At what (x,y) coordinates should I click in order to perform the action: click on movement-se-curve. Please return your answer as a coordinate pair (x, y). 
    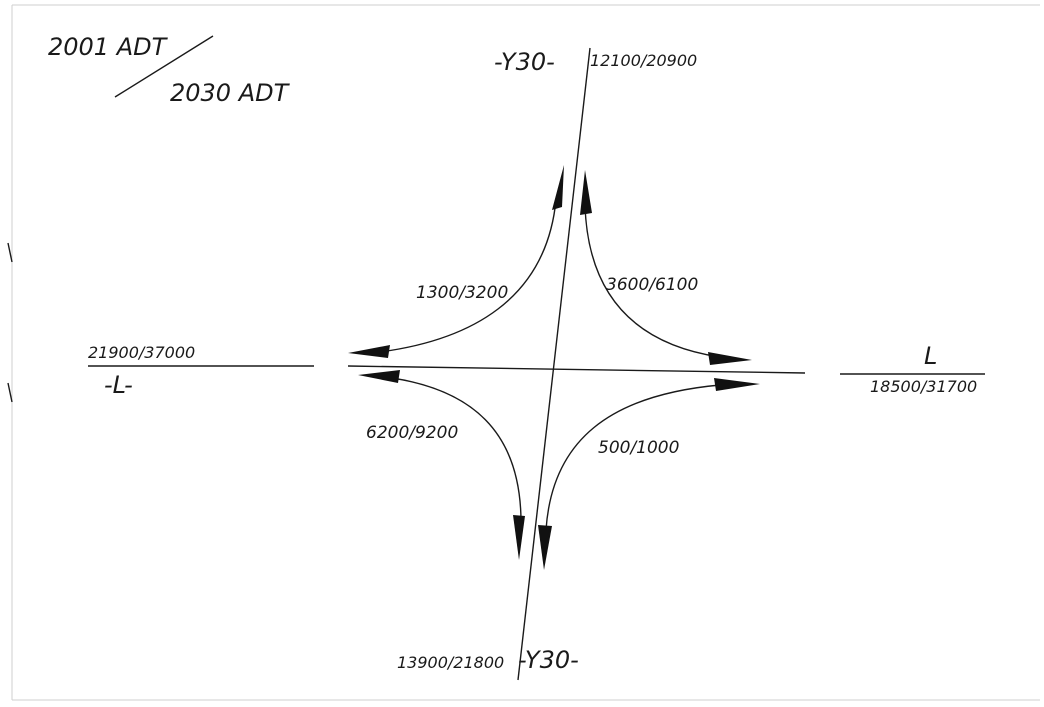
    Looking at the image, I should click on (633, 457).